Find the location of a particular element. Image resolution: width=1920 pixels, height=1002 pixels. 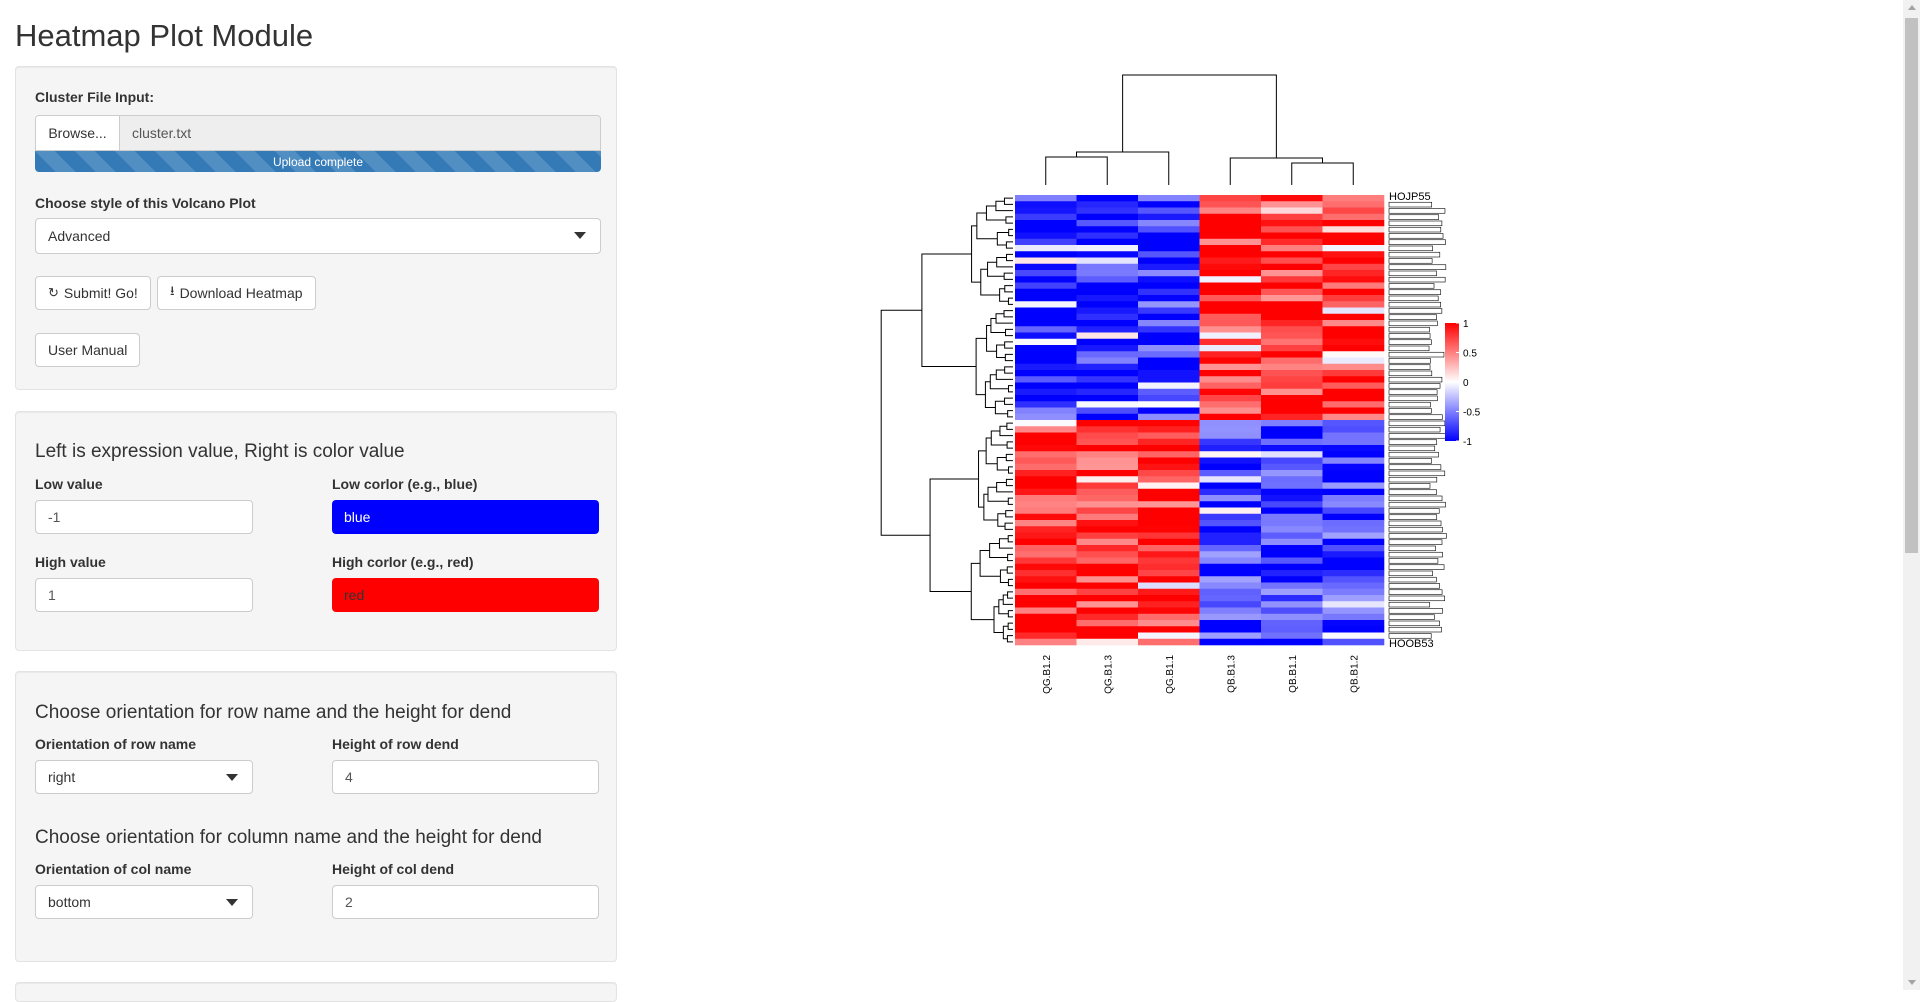

download-heatmap-button: ⭳ Download Heatmap is located at coordinates (236, 293).